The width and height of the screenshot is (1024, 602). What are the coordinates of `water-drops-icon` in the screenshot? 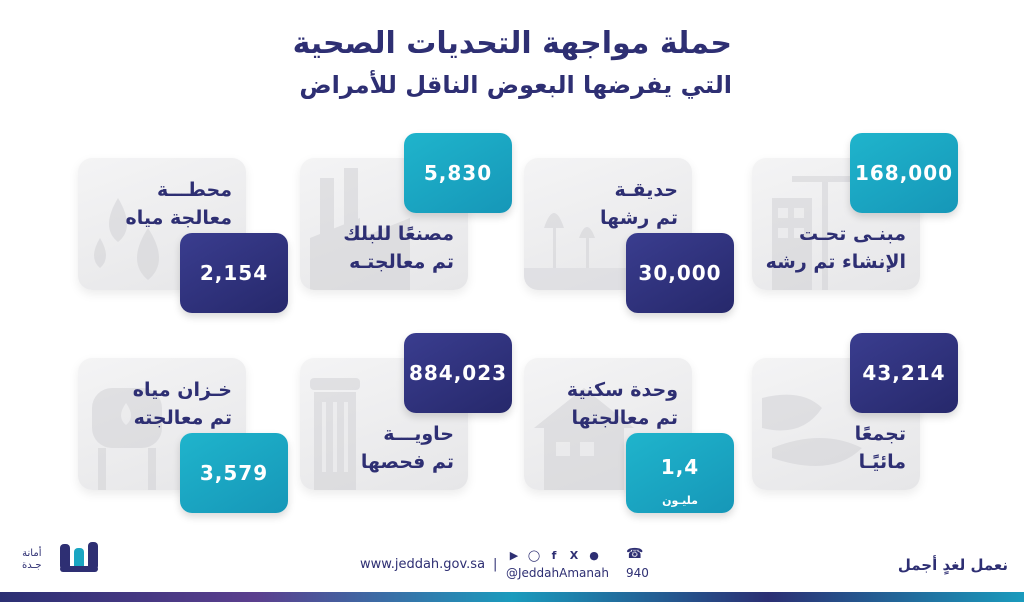 It's located at (126, 239).